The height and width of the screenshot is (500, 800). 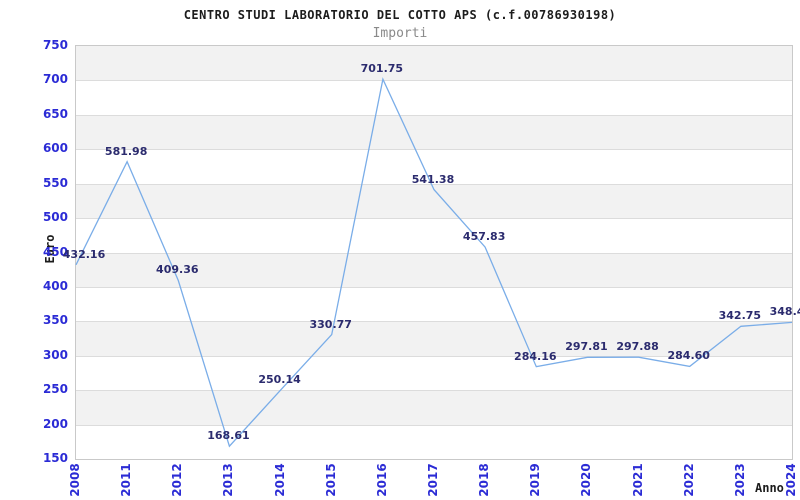 What do you see at coordinates (688, 356) in the screenshot?
I see `data-point-label: 284.60` at bounding box center [688, 356].